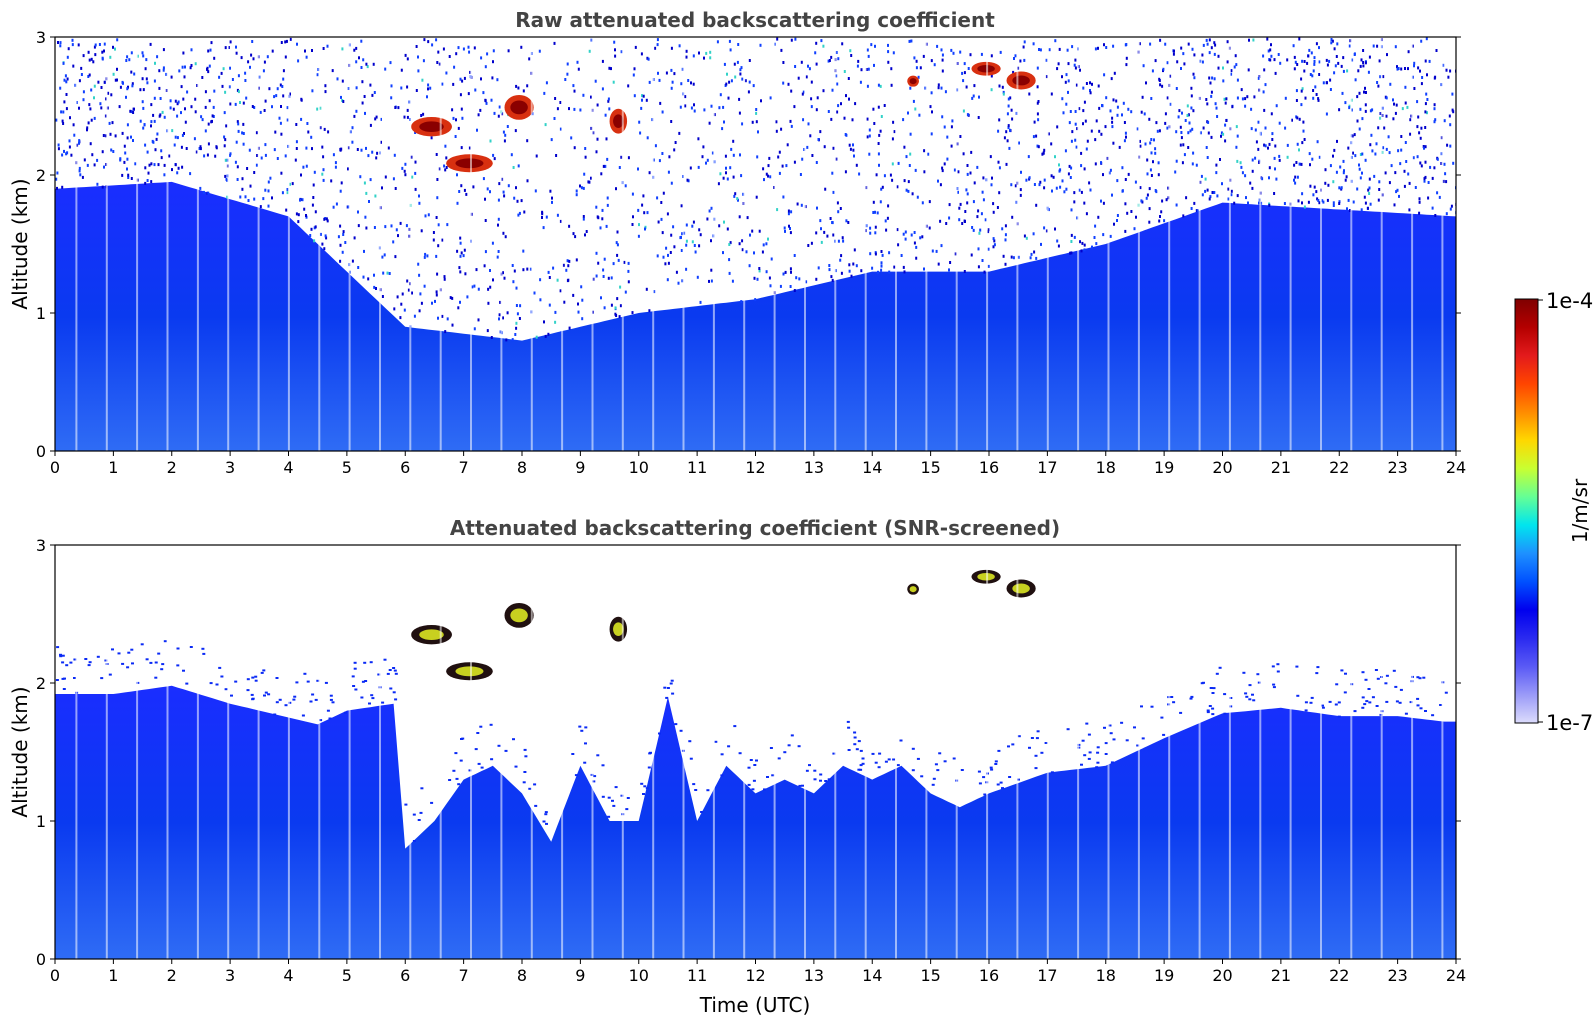 The width and height of the screenshot is (1595, 1024). I want to click on raw-xtick-label: 17, so click(1047, 467).